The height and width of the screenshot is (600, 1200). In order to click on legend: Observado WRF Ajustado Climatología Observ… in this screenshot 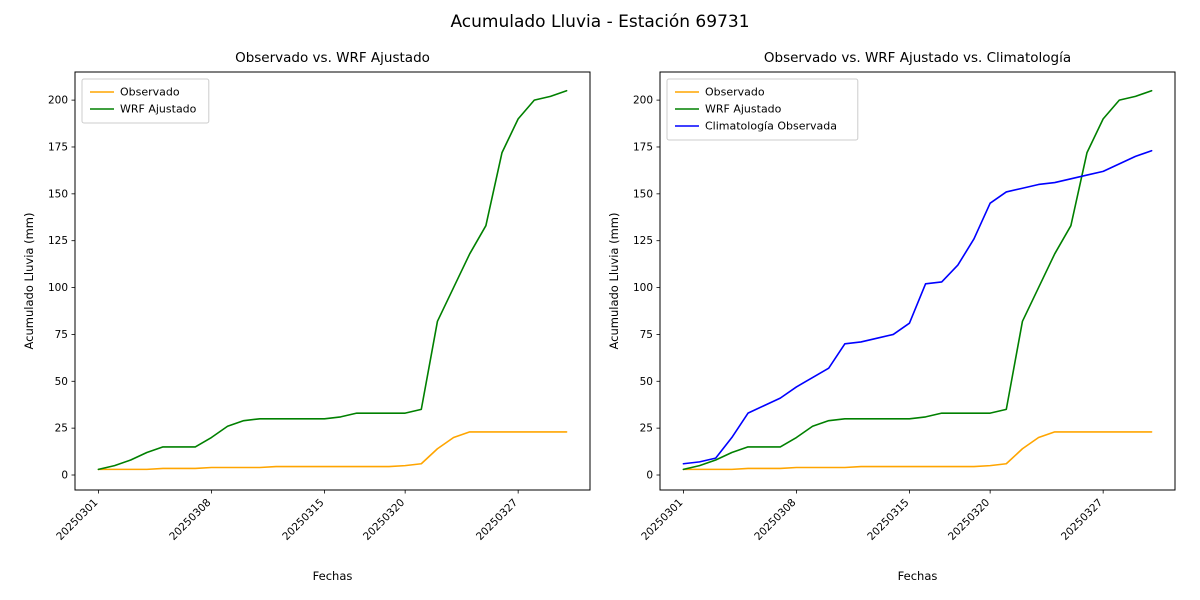, I will do `click(762, 109)`.